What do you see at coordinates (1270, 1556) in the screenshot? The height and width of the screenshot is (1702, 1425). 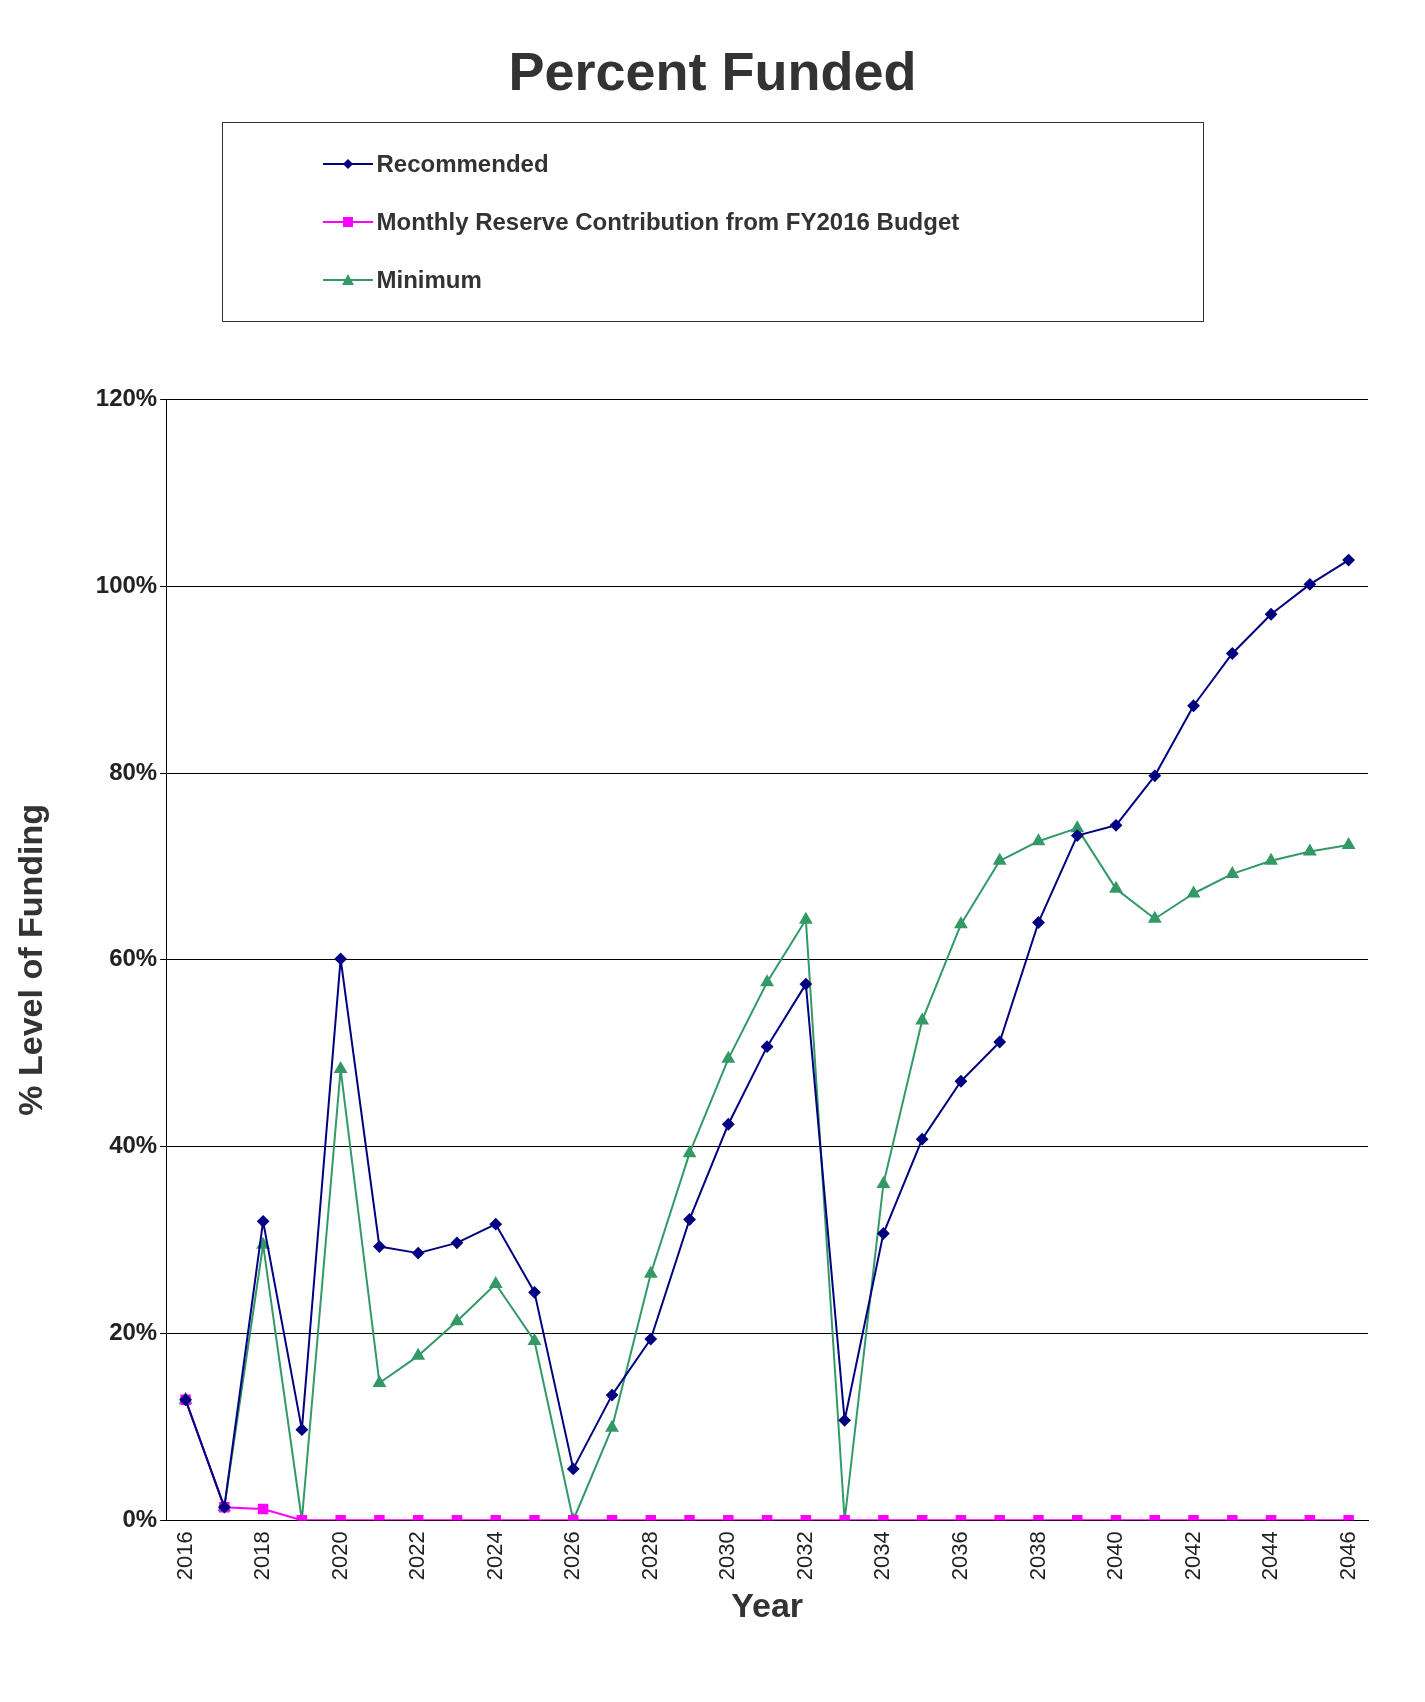 I see `x-tick-label: 2044` at bounding box center [1270, 1556].